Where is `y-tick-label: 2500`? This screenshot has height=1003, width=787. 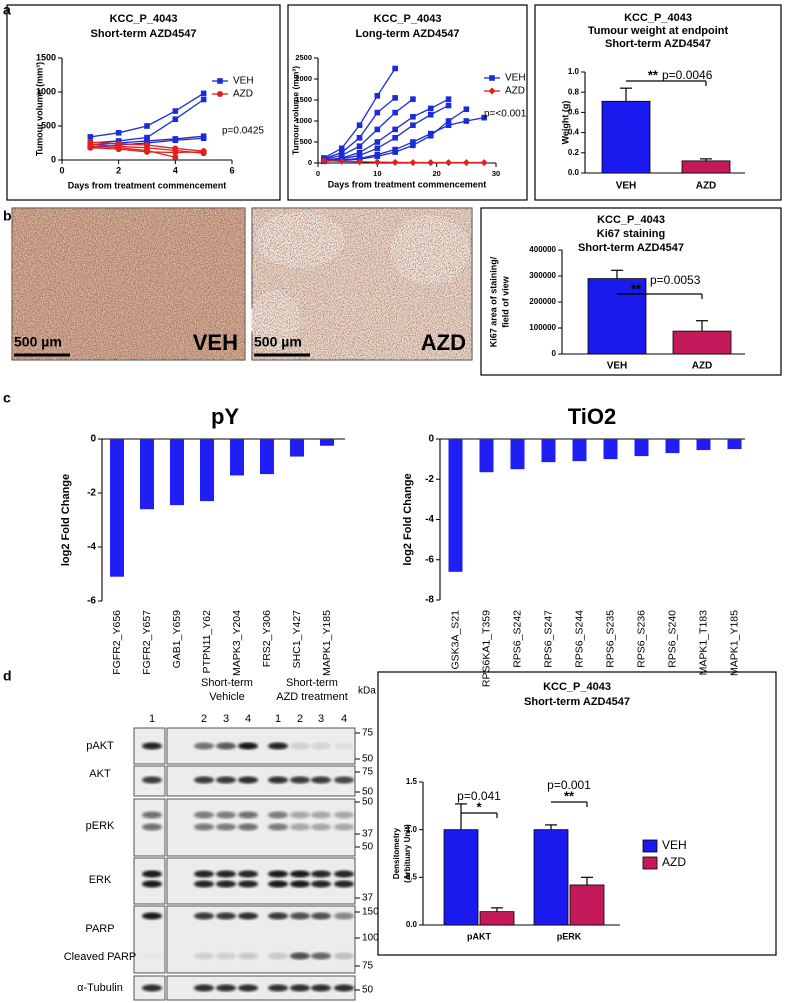
y-tick-label: 2500 is located at coordinates (303, 57).